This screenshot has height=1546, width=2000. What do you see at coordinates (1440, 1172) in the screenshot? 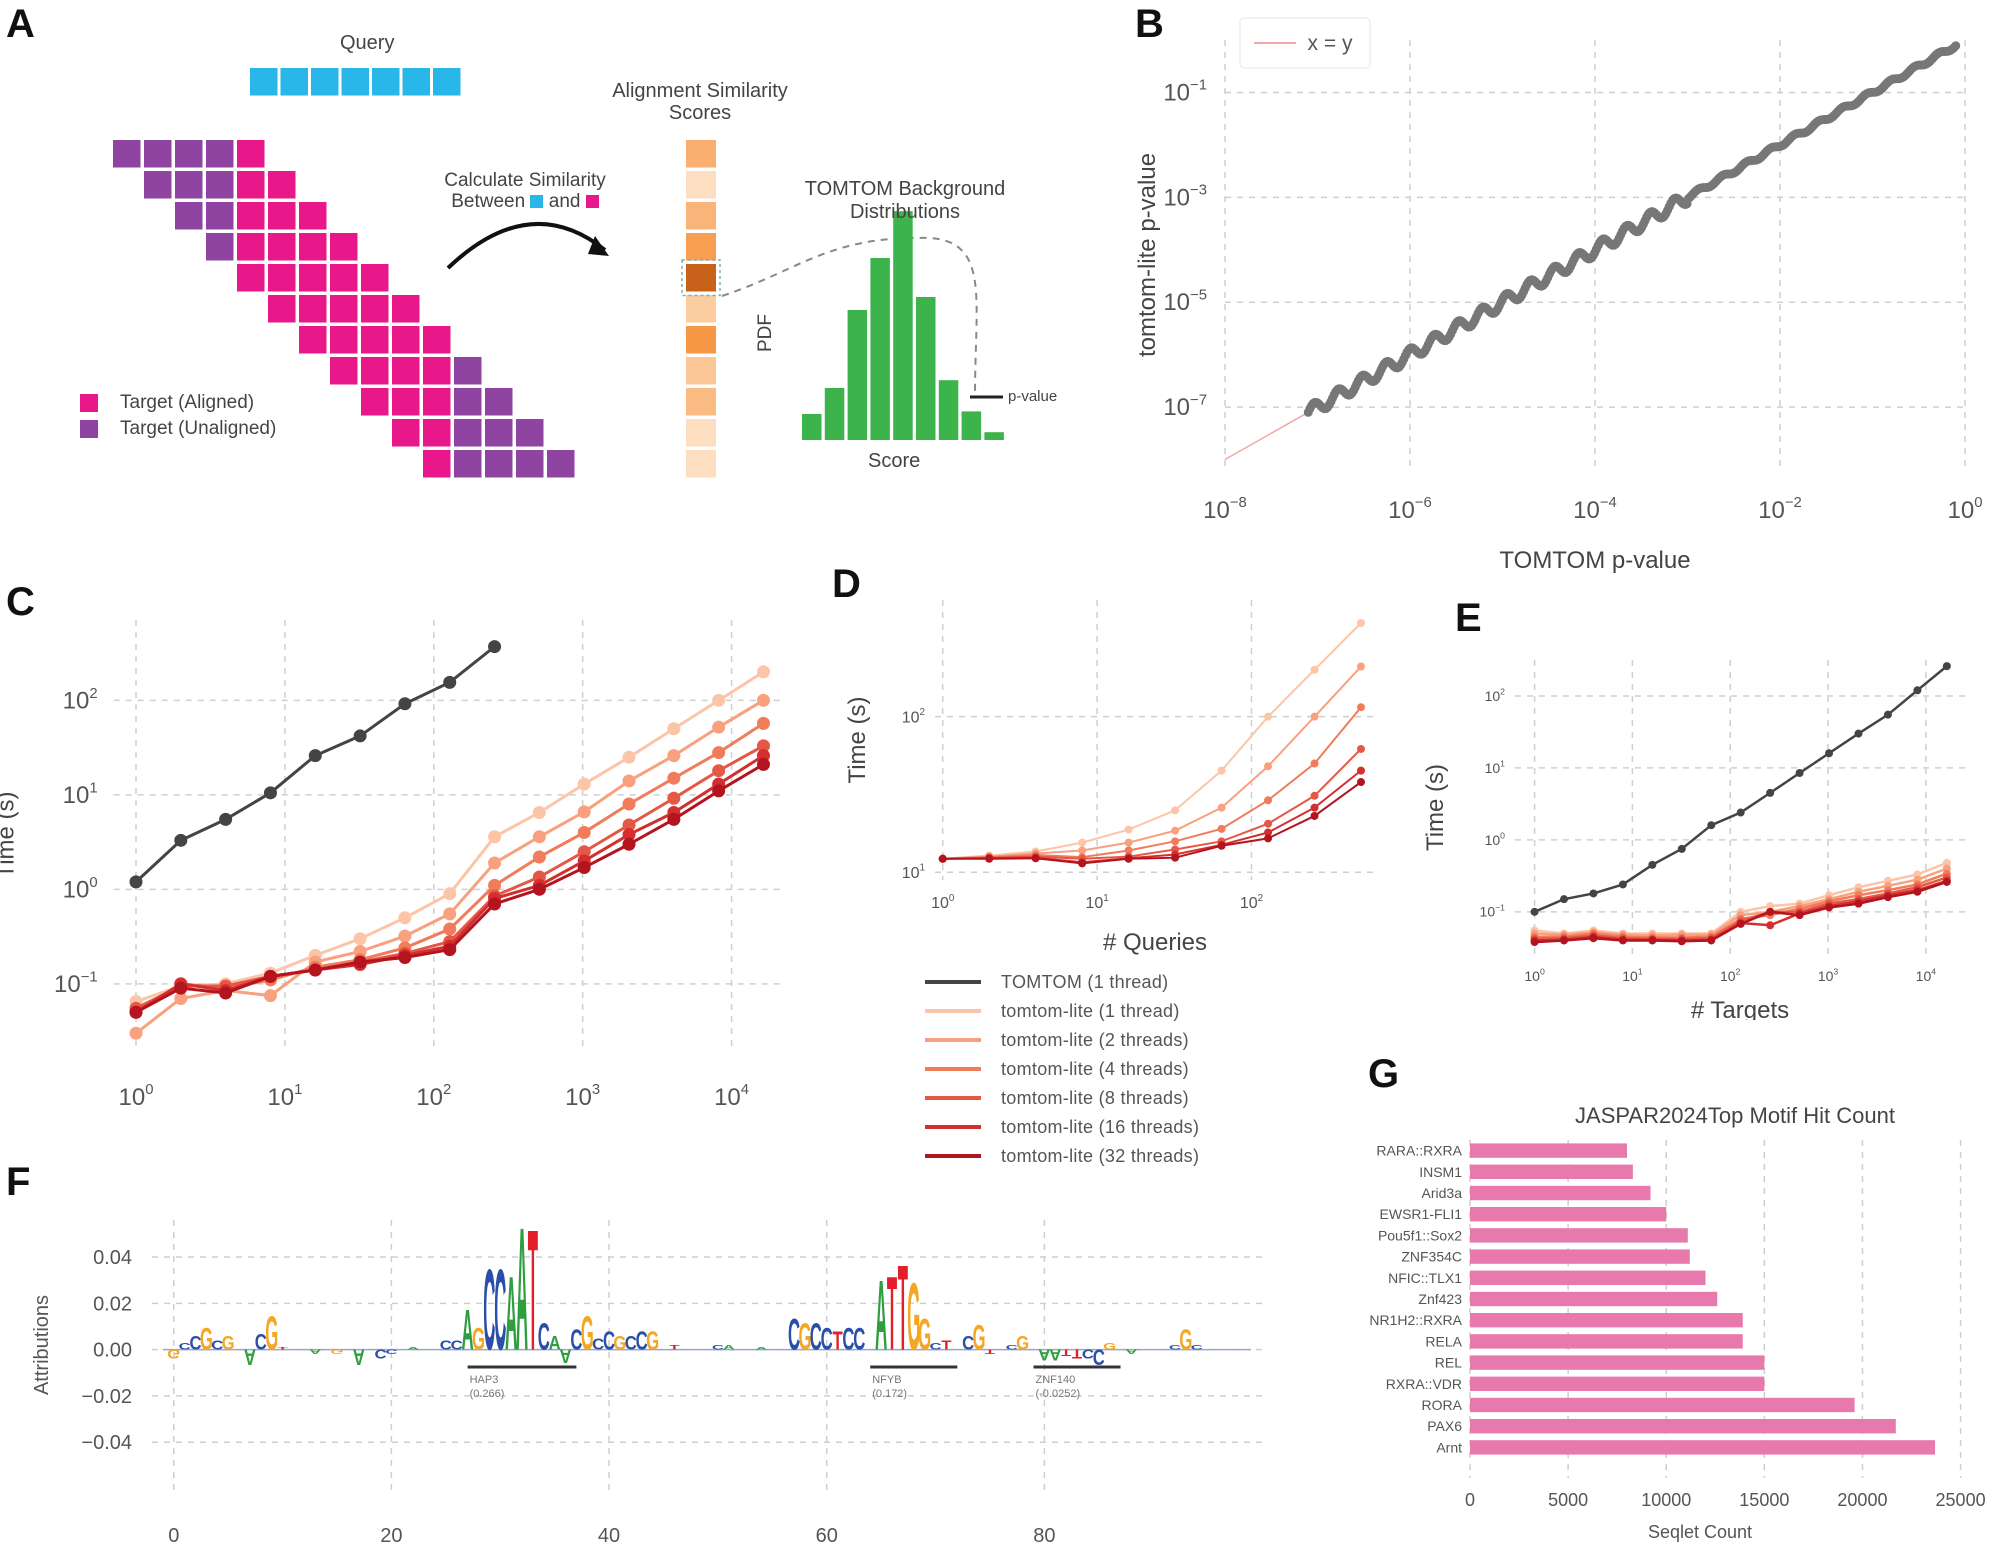
I see `category-label: INSM1` at bounding box center [1440, 1172].